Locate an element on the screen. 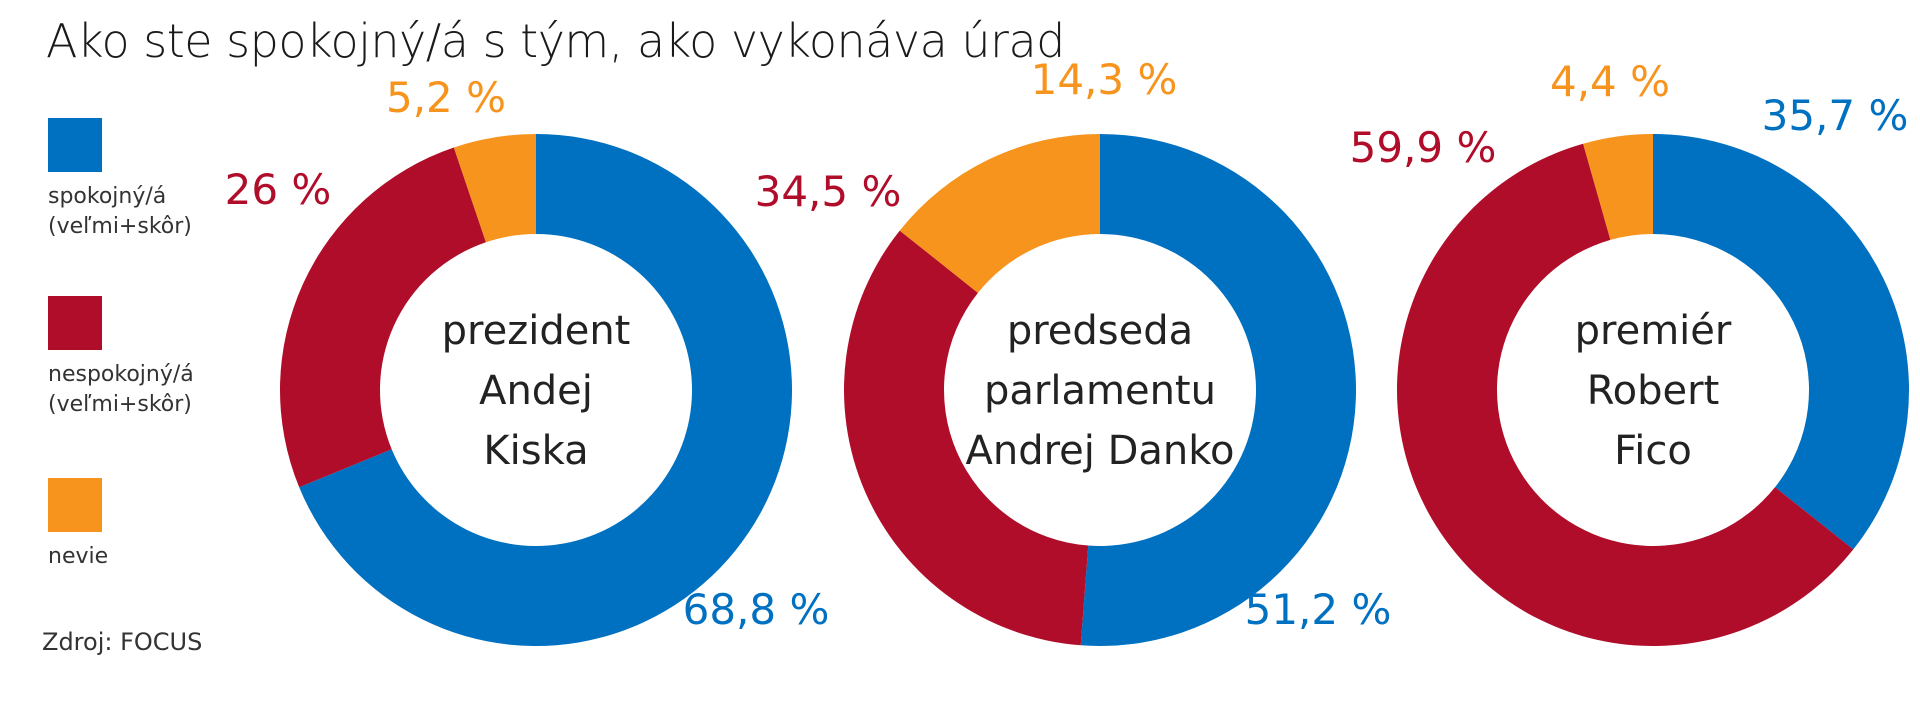 The image size is (1920, 701). legend-swatch-unknown is located at coordinates (75, 505).